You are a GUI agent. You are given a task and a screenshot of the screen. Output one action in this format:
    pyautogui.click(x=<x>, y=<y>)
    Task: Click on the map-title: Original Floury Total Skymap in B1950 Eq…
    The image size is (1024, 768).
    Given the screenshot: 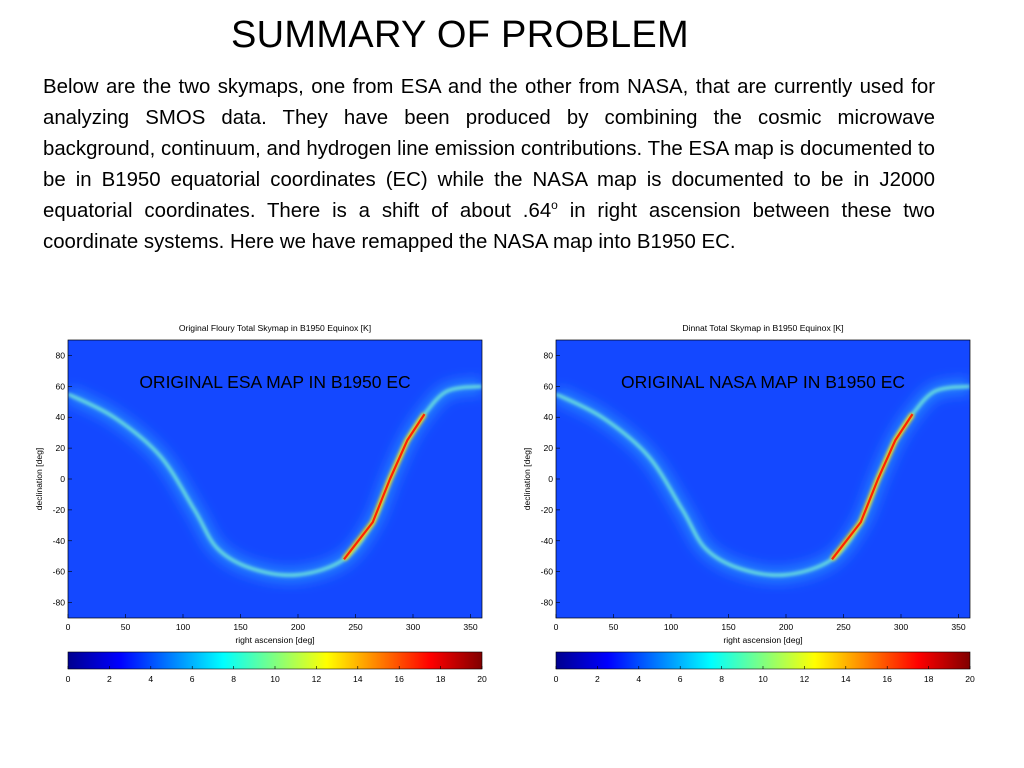 What is the action you would take?
    pyautogui.click(x=275, y=328)
    